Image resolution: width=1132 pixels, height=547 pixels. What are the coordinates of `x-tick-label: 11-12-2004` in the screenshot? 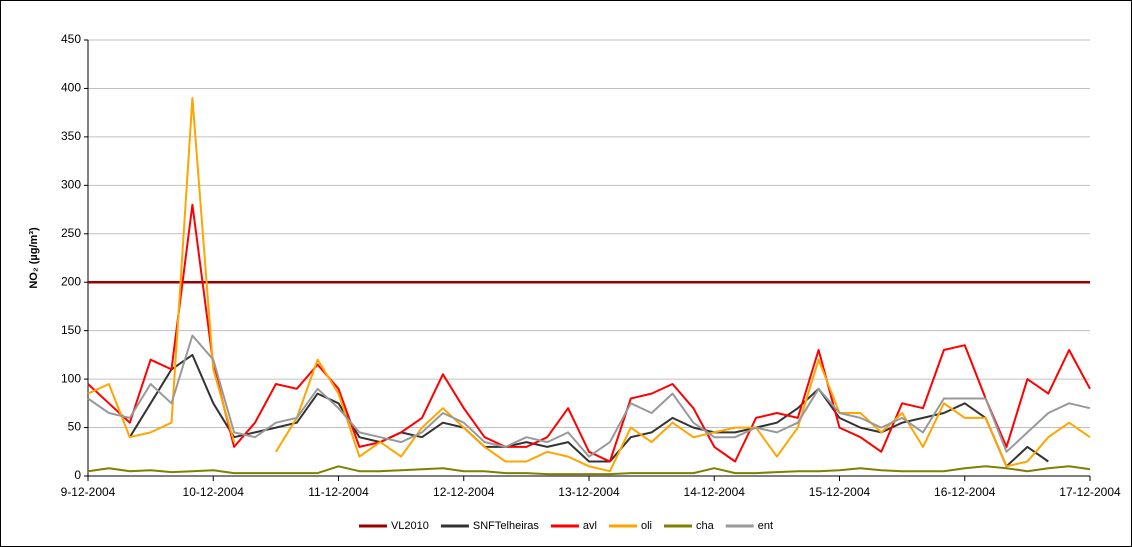 It's located at (338, 492).